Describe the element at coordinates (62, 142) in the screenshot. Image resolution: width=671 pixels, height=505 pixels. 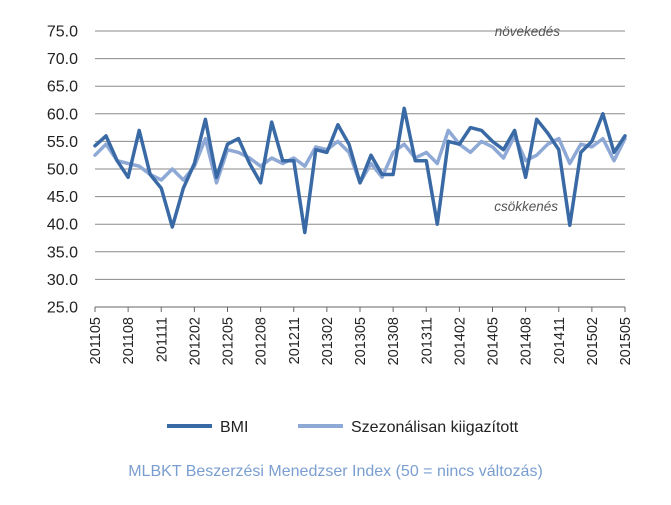
I see `y-tick-label: 55.0` at that location.